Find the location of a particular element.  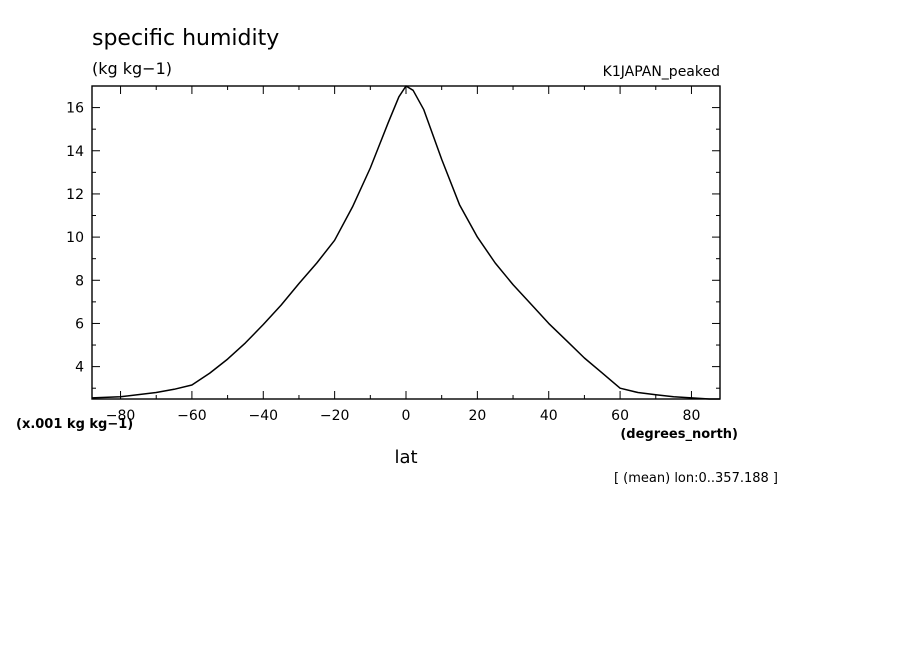

x-axis-units: (degrees_north) is located at coordinates (679, 434).